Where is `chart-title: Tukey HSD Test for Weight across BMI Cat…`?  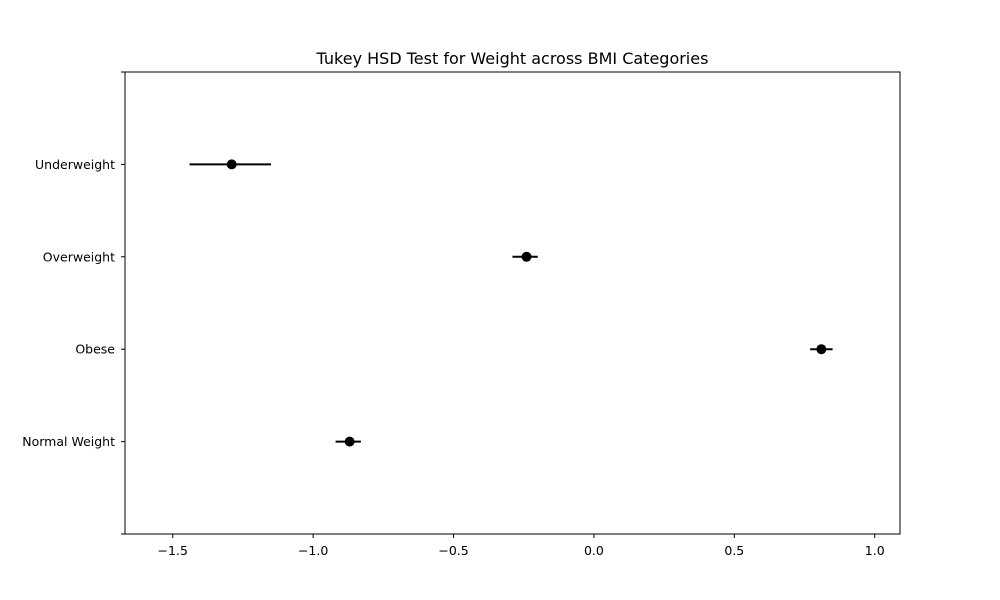
chart-title: Tukey HSD Test for Weight across BMI Cat… is located at coordinates (512, 58).